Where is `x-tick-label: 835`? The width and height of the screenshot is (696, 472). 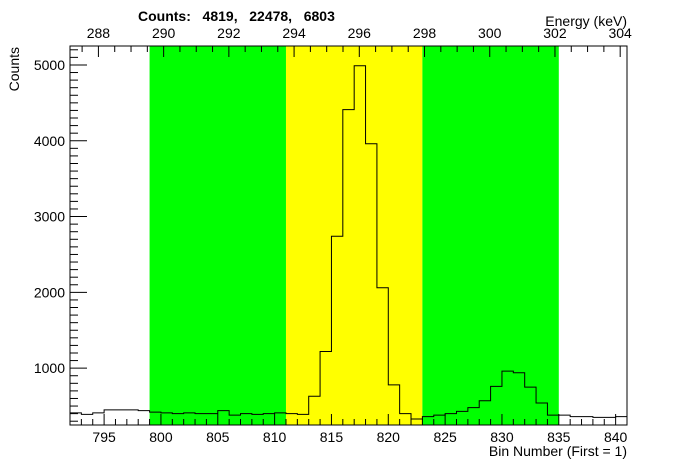
x-tick-label: 835 is located at coordinates (559, 437).